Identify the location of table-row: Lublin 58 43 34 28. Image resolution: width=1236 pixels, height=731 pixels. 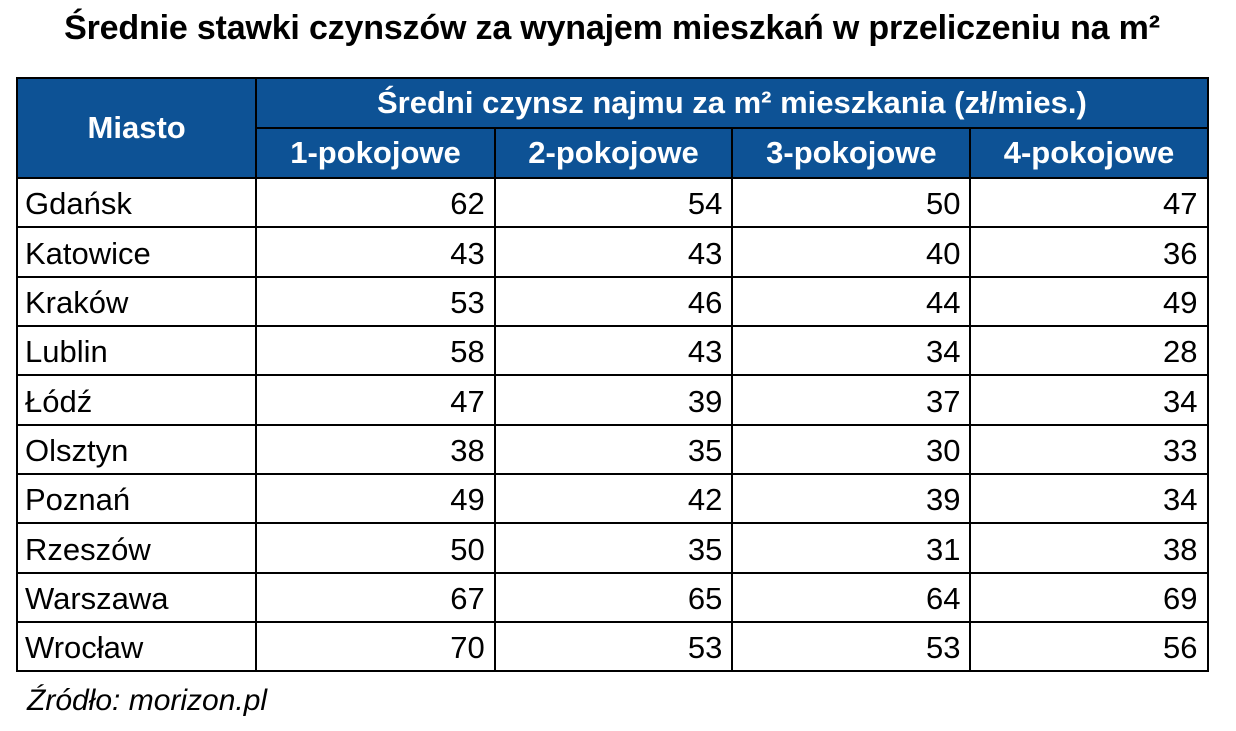
(612, 351).